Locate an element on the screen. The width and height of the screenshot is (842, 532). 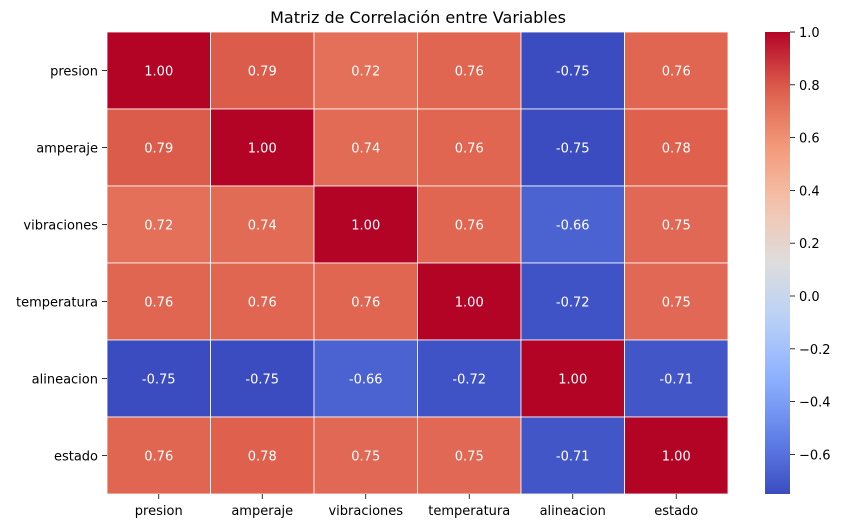
x-tick-label: estado is located at coordinates (676, 511).